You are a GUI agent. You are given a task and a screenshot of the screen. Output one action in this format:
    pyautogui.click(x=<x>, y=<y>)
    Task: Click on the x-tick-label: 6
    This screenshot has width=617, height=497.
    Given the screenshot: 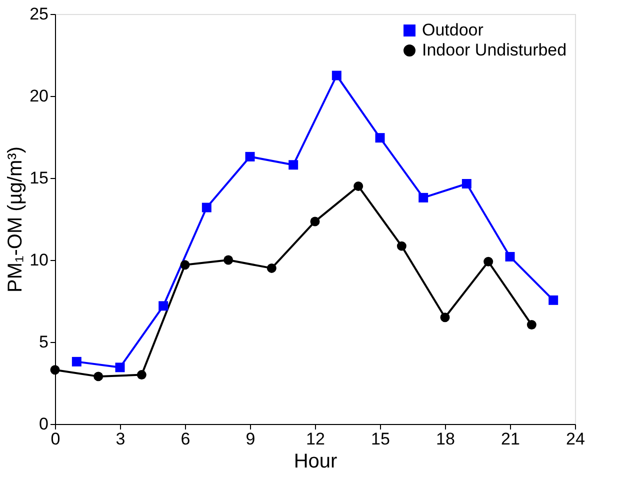 What is the action you would take?
    pyautogui.click(x=185, y=439)
    